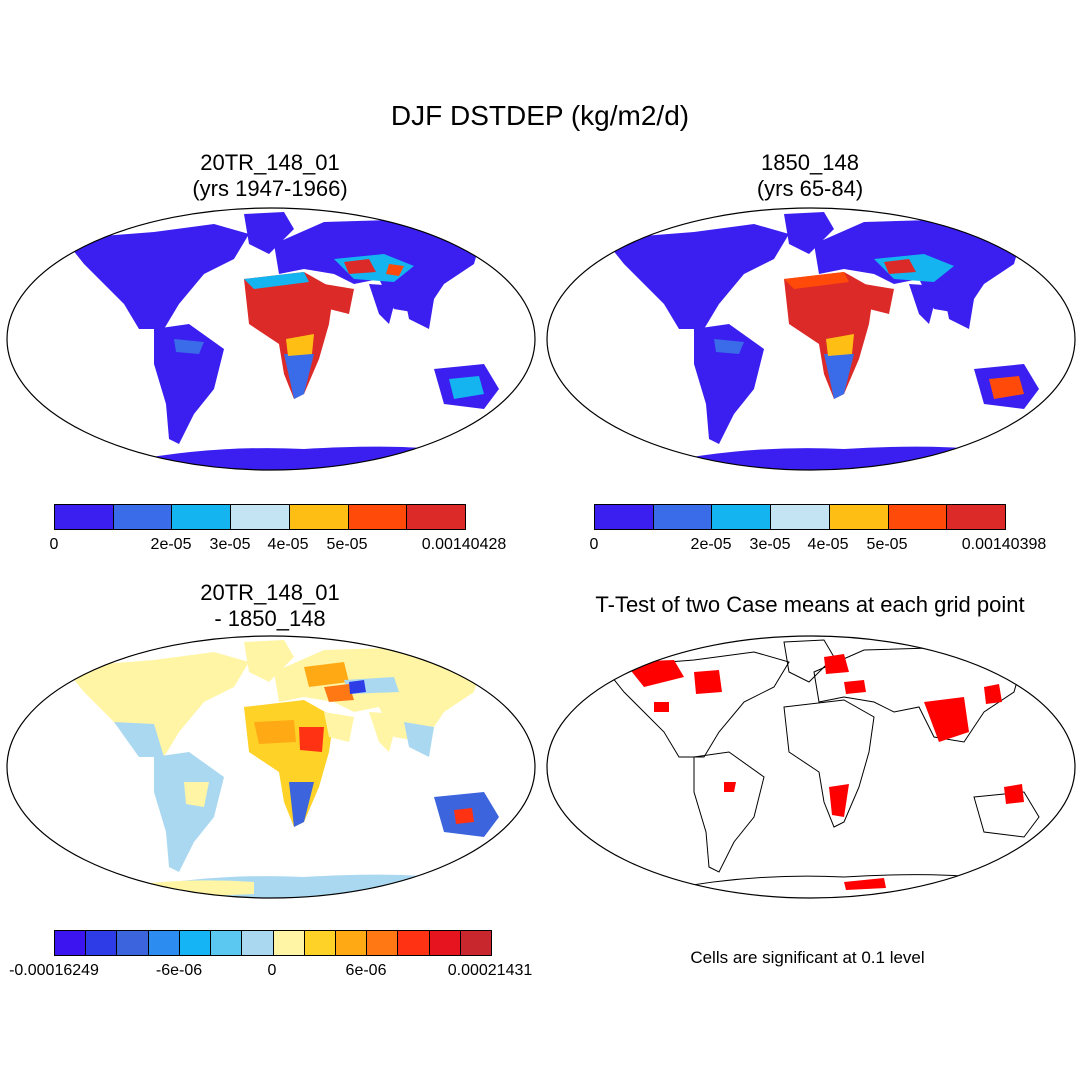 Image resolution: width=1080 pixels, height=1080 pixels. I want to click on panel2-title-line2: (yrs 65-84), so click(810, 188).